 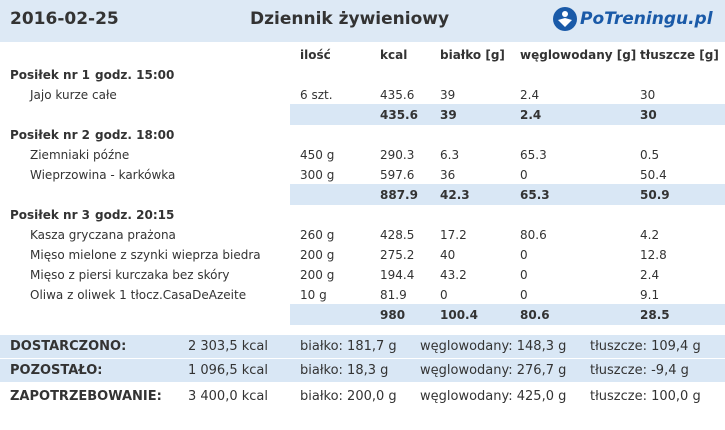 I want to click on food-cell: 81.9, so click(x=393, y=295).